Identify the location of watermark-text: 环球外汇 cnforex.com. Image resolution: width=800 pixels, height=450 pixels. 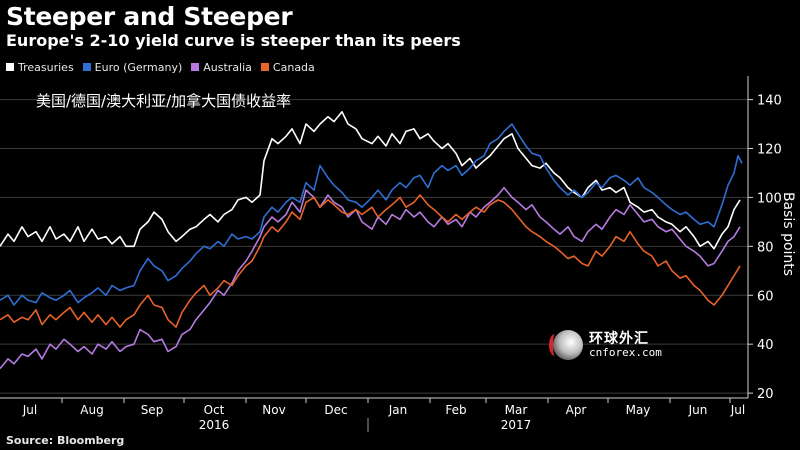
(625, 345).